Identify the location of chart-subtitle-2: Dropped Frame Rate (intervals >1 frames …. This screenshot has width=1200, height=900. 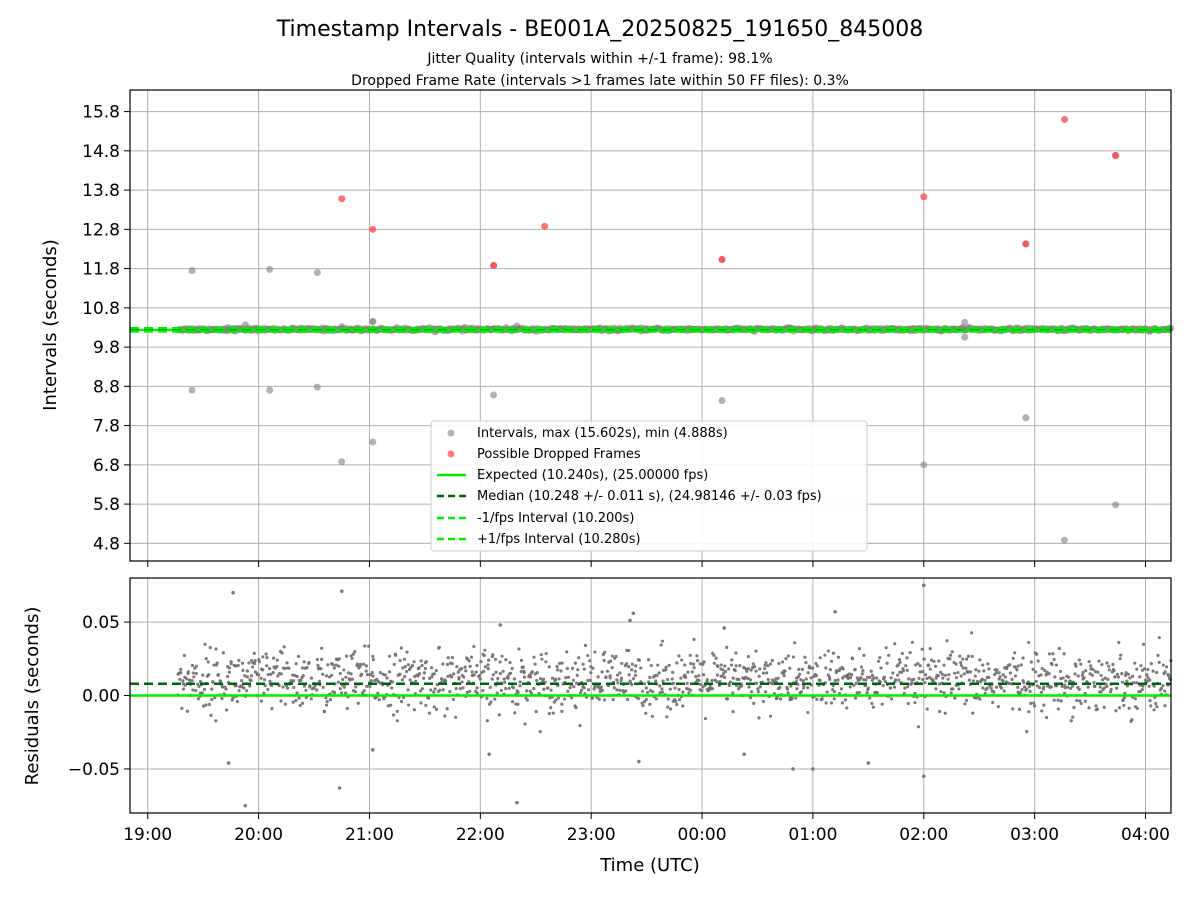
(600, 81).